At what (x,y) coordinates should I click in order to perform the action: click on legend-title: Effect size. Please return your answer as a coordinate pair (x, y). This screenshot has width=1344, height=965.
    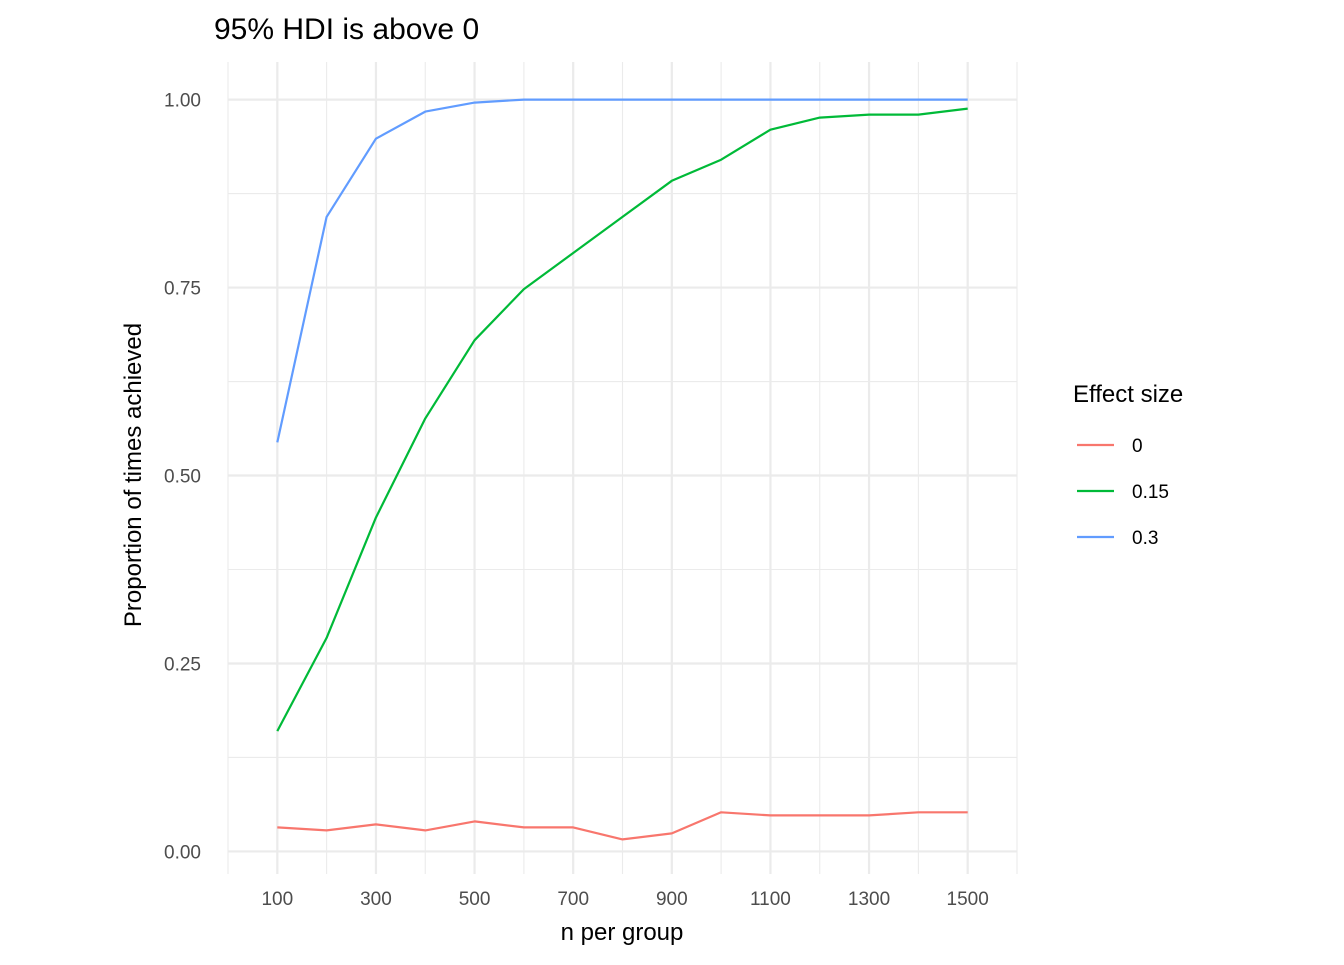
    Looking at the image, I should click on (1128, 394).